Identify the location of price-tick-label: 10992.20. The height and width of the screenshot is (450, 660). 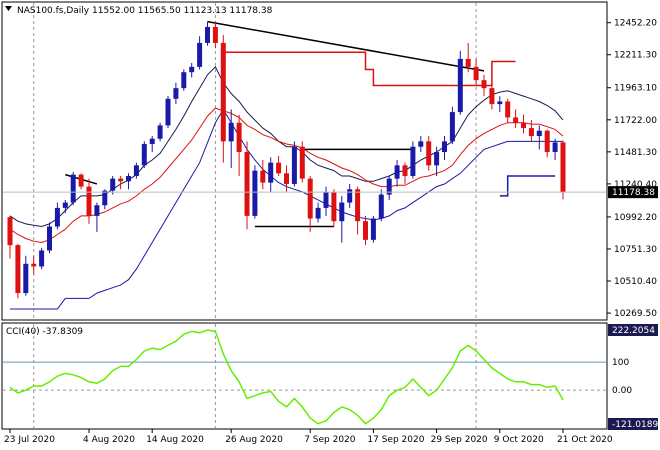
(635, 218).